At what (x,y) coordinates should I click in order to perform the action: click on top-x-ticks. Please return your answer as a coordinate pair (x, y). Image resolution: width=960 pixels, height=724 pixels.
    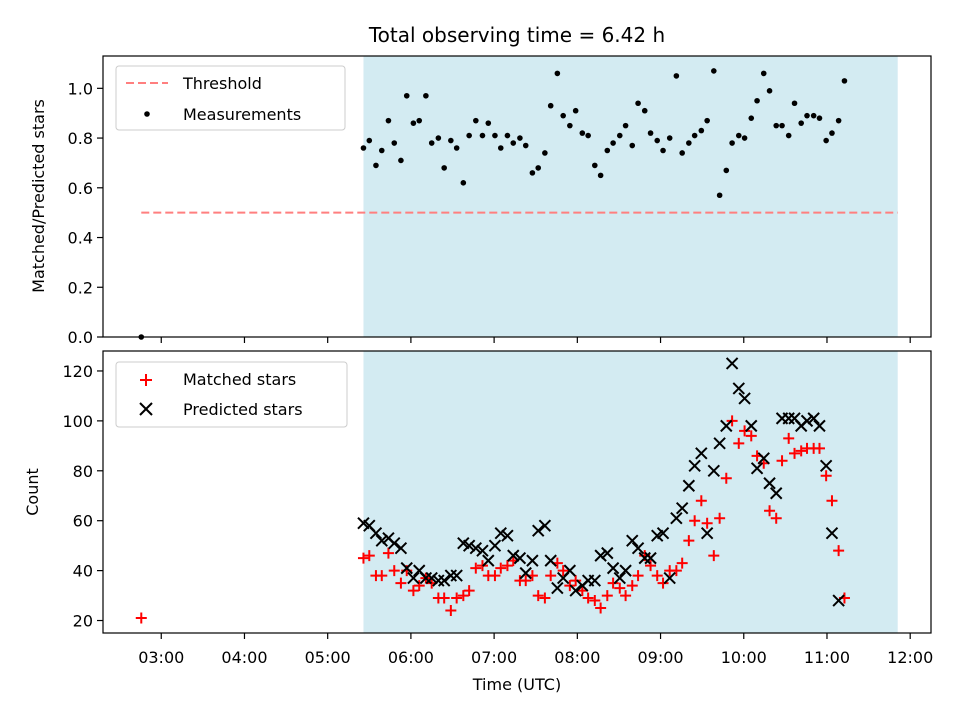
    Looking at the image, I should click on (535, 340).